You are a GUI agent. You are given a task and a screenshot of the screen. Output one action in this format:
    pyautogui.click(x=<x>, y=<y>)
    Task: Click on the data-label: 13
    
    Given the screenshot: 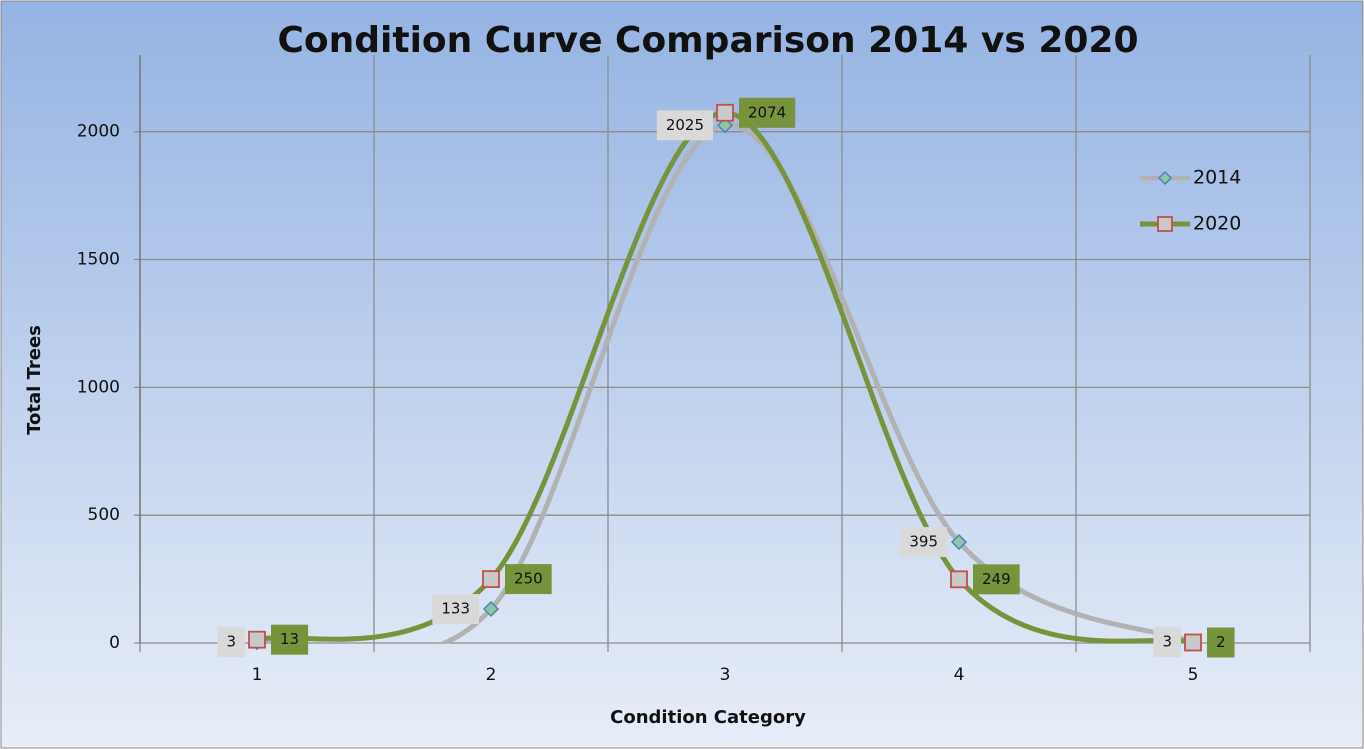 What is the action you would take?
    pyautogui.click(x=290, y=639)
    